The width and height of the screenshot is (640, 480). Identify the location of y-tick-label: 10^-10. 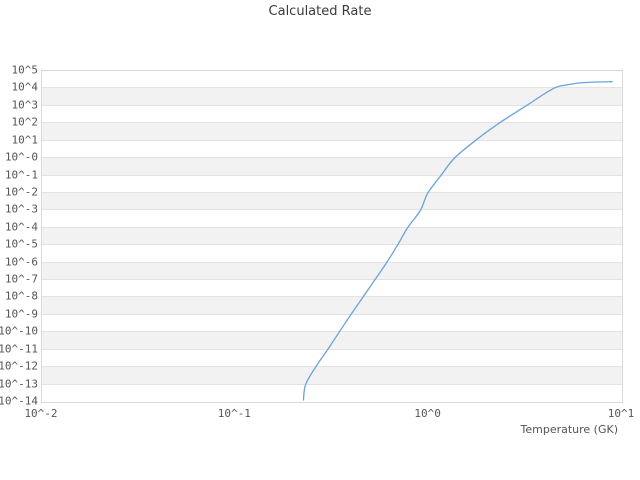
(19, 331).